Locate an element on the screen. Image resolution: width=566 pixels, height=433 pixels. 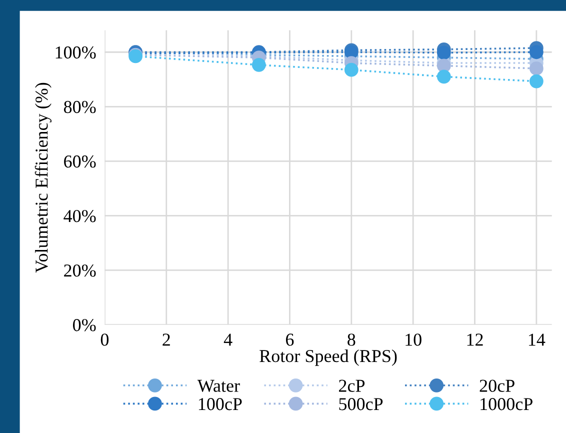
x-tick-label: 12 is located at coordinates (475, 340).